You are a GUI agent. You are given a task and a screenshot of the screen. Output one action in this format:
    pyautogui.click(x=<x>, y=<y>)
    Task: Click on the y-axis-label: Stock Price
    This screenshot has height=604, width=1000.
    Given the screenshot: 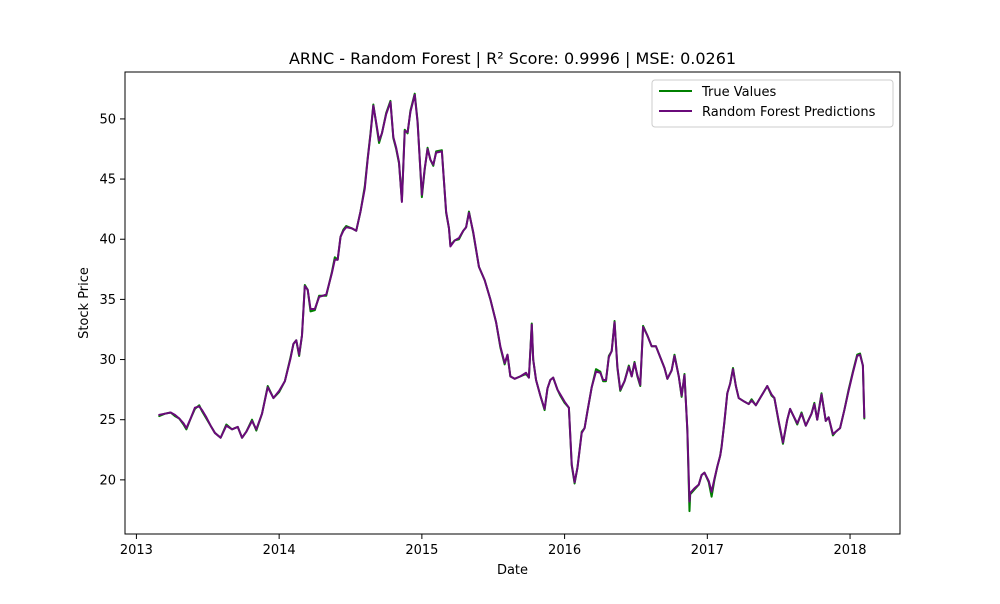 What is the action you would take?
    pyautogui.click(x=84, y=303)
    